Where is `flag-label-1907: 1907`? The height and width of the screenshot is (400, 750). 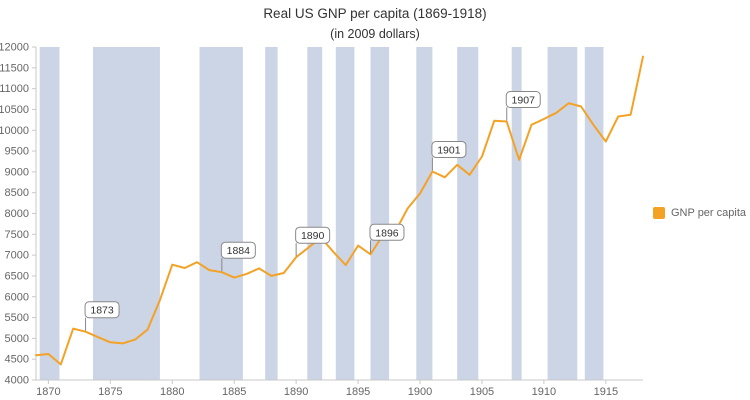
flag-label-1907: 1907 is located at coordinates (524, 101).